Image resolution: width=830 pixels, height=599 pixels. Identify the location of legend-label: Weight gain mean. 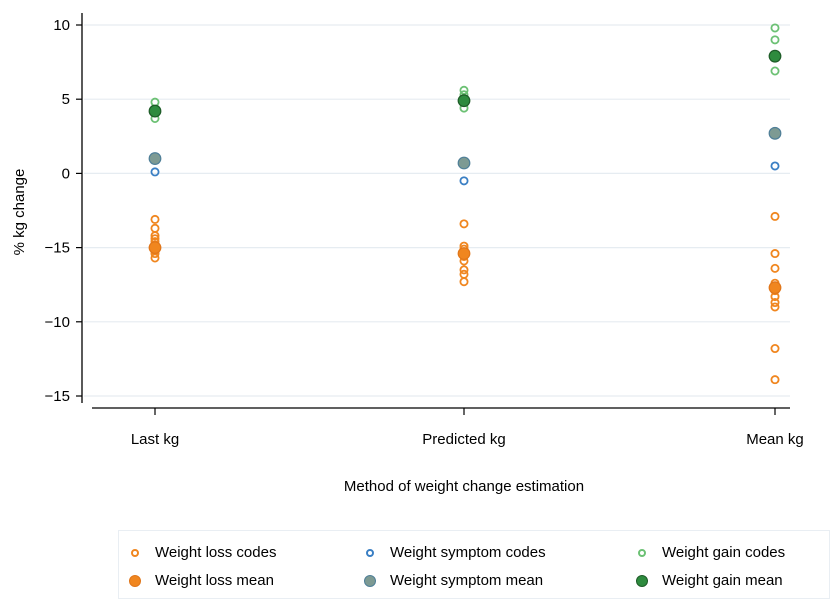
(722, 580).